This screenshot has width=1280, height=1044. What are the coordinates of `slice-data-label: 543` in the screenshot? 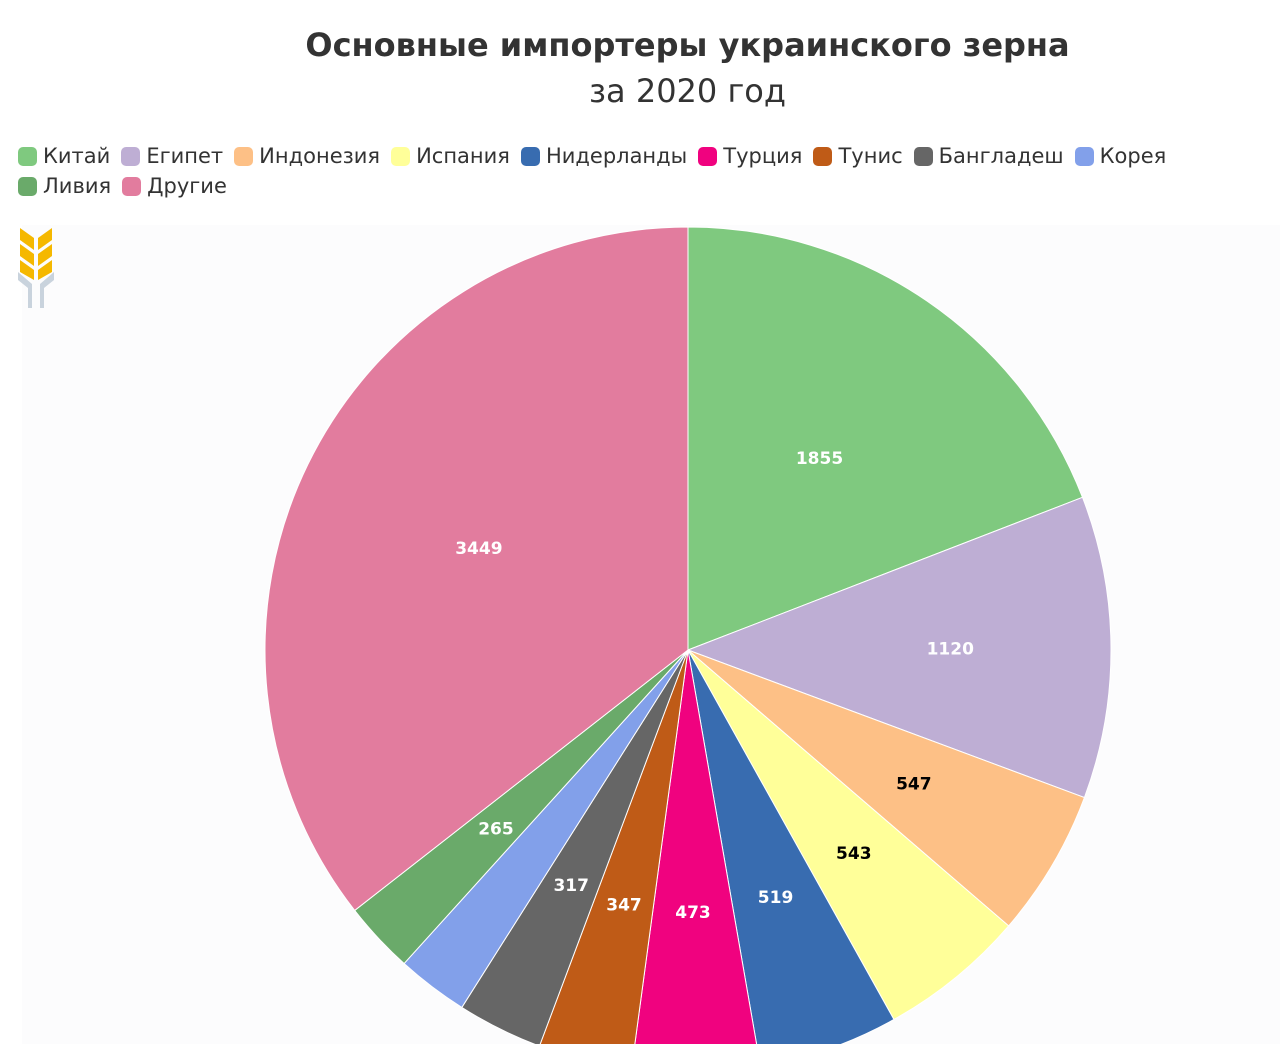 It's located at (854, 854).